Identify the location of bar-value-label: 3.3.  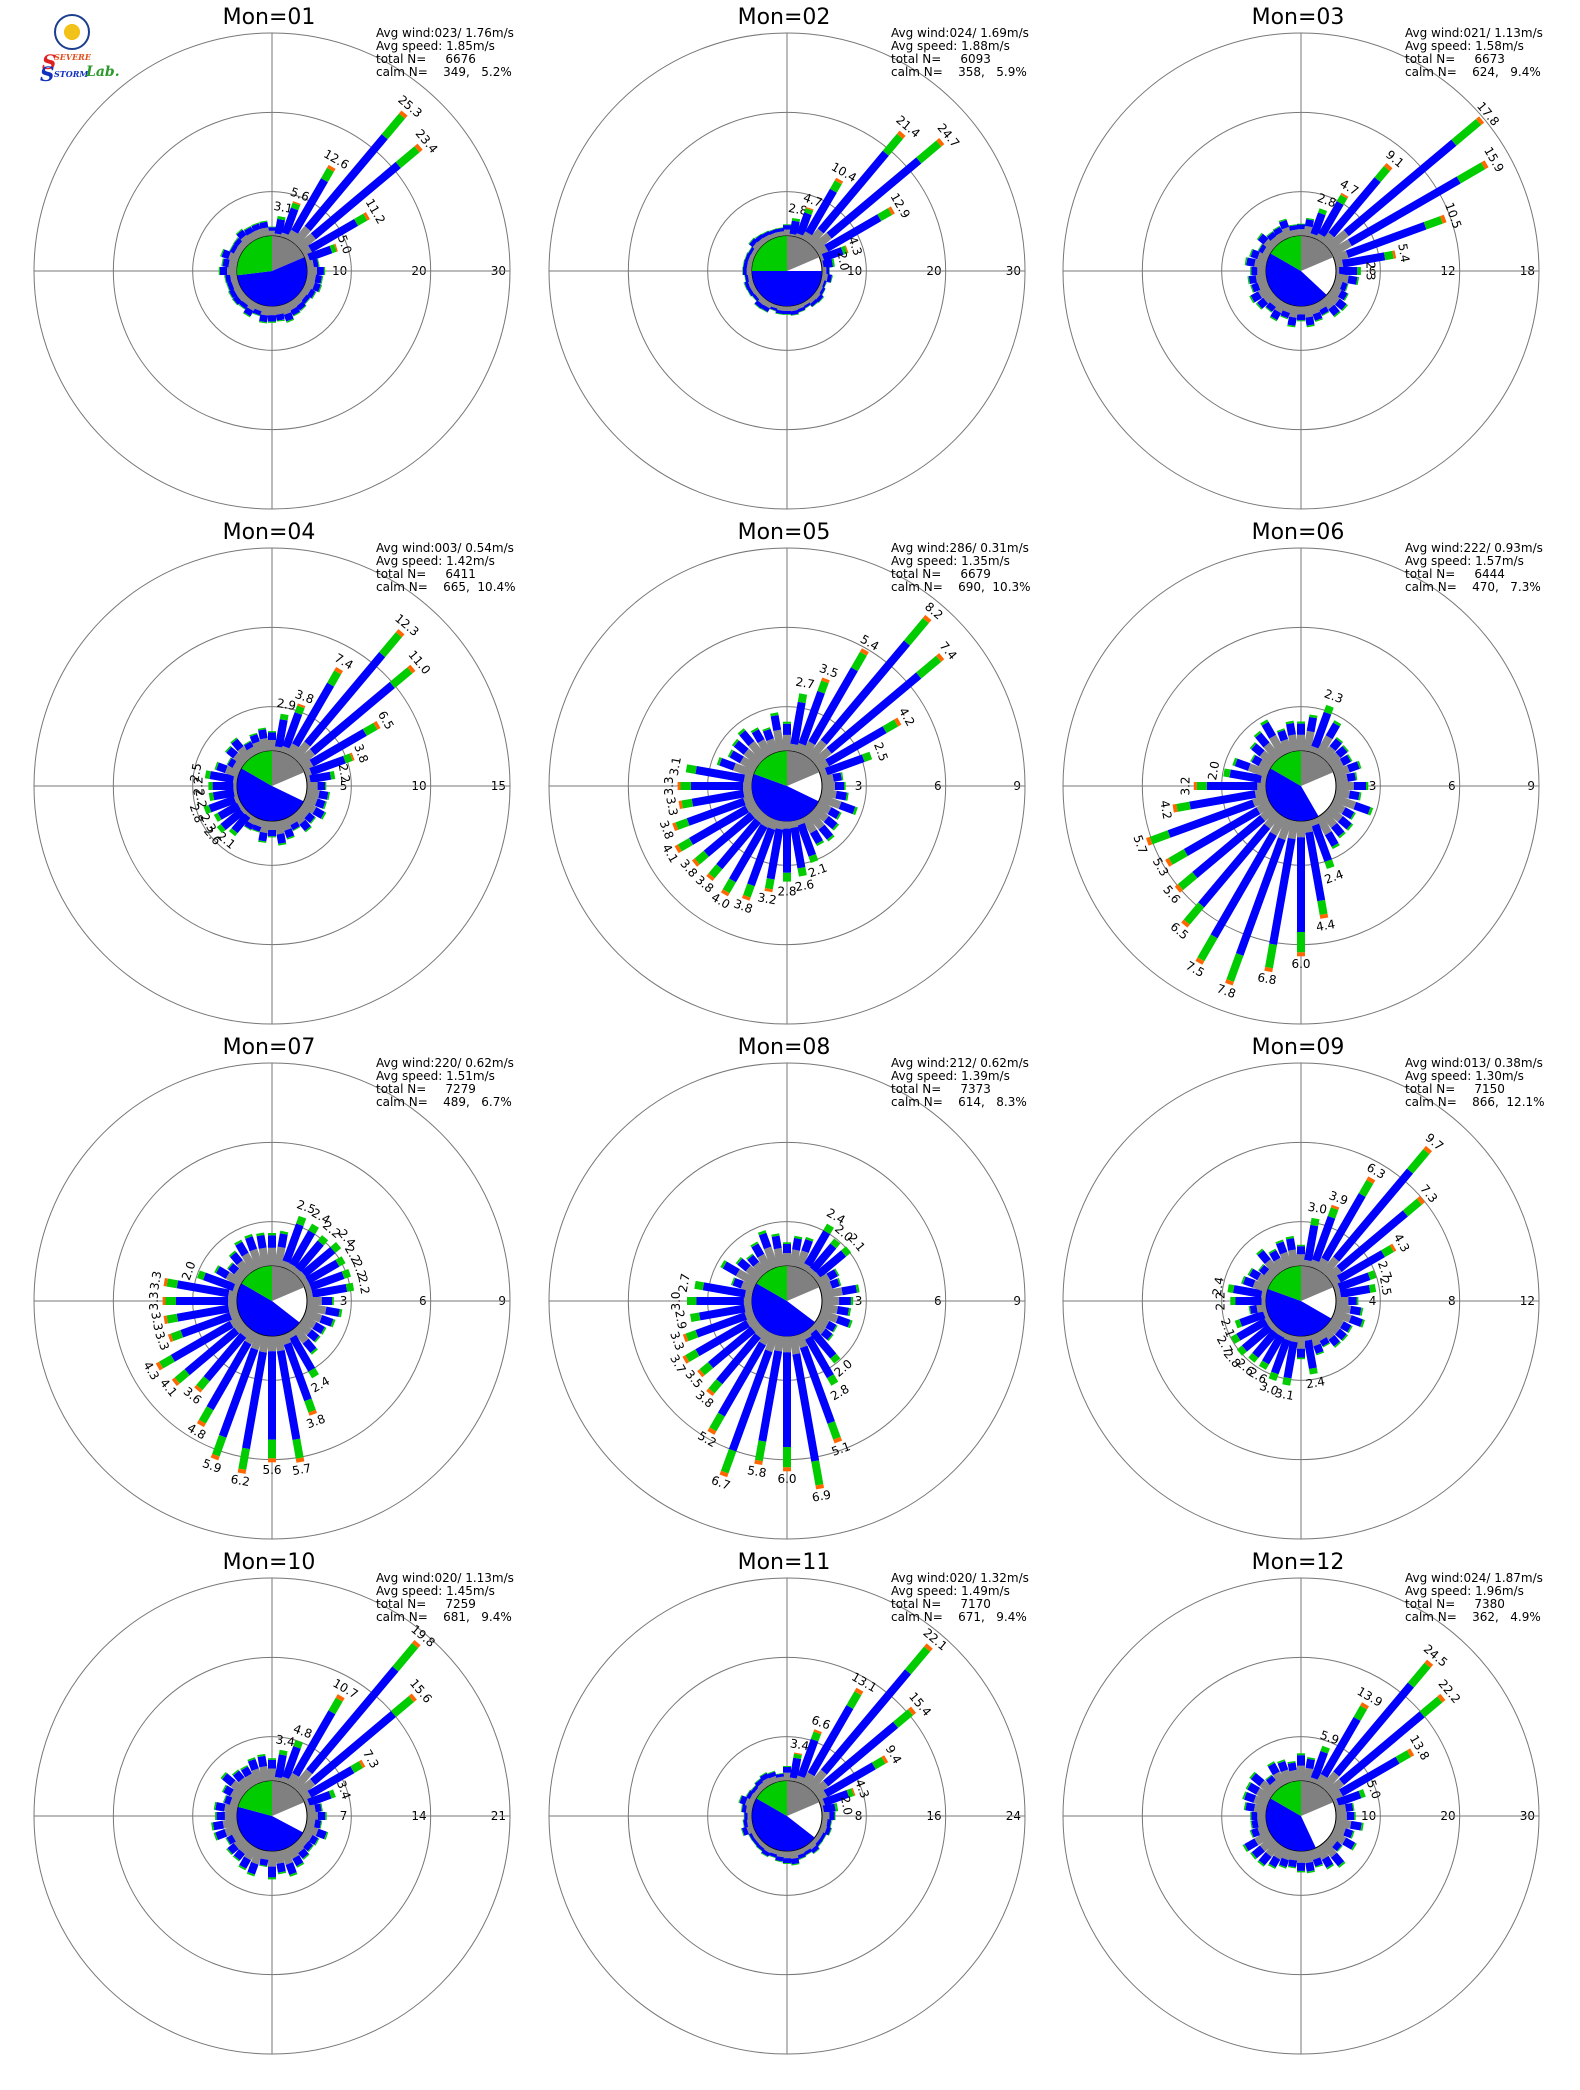
(671, 806).